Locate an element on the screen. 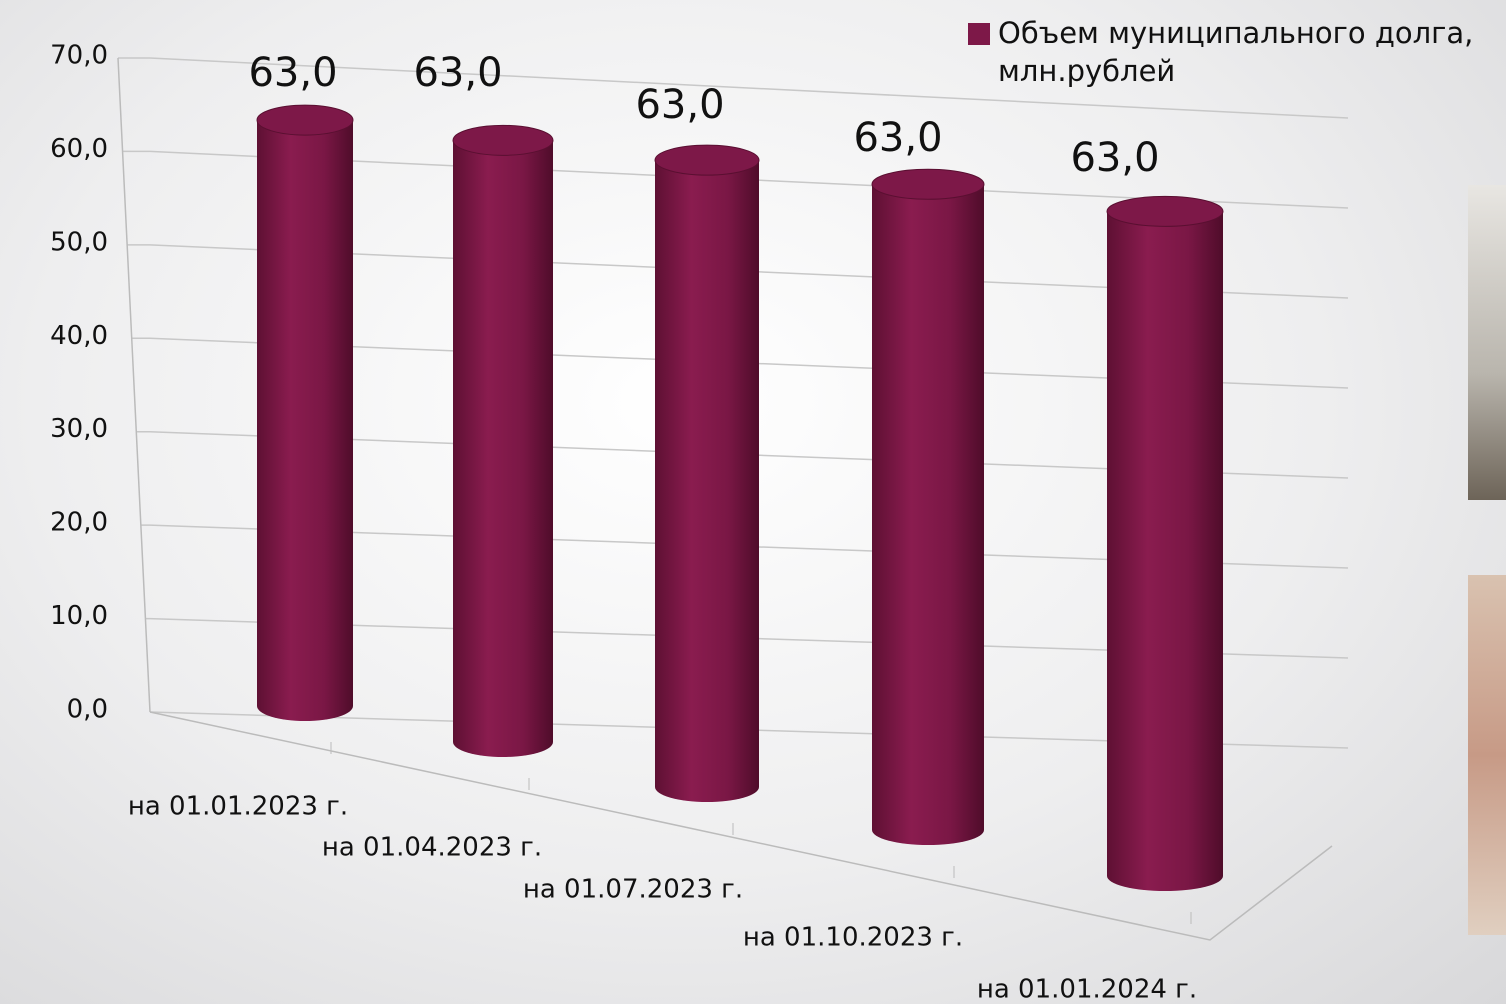  y-tick-label: 40,0 is located at coordinates (79, 336).